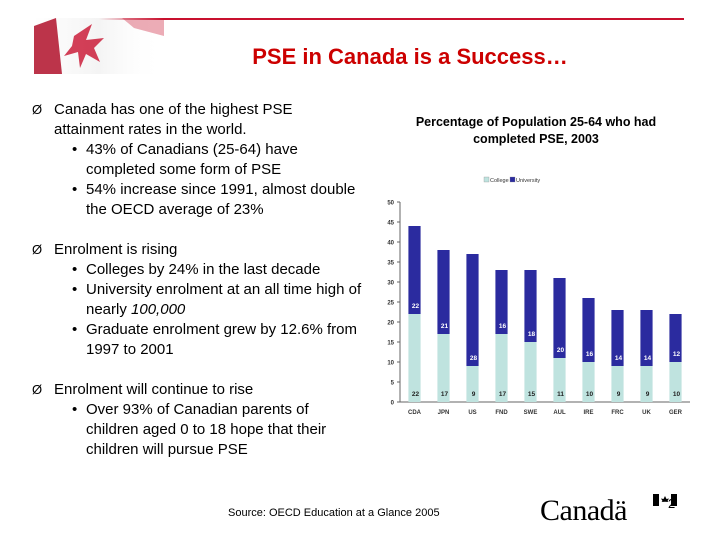 This screenshot has width=720, height=540. I want to click on bullet-continue: Ø Enrolment will continue to rise, so click(197, 390).